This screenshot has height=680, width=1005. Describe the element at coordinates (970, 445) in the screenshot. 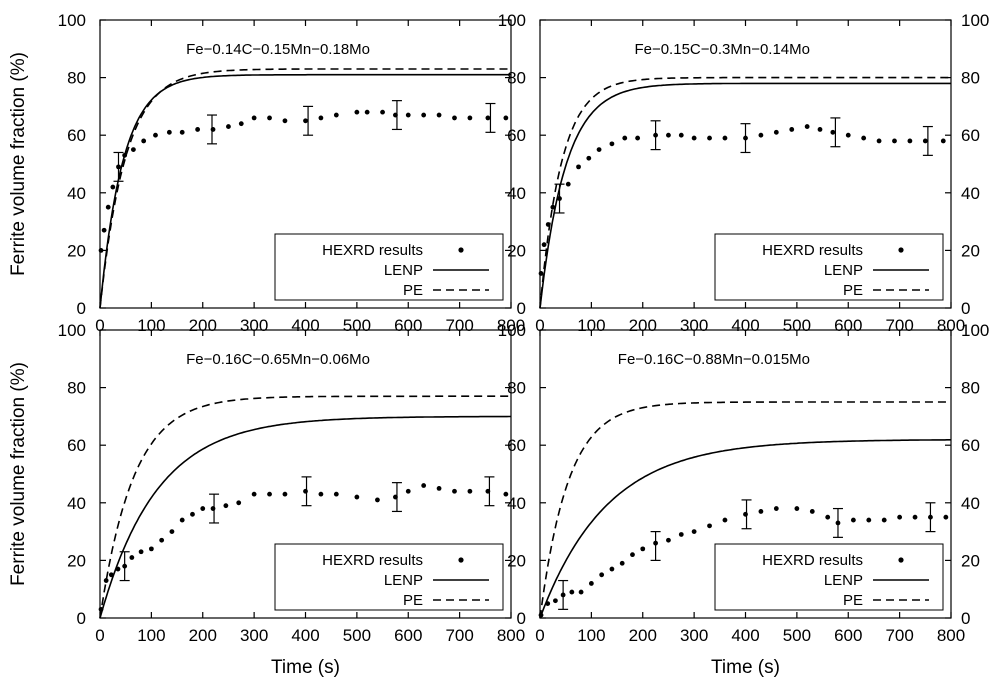

I see `y-tick-label-right: 60` at that location.